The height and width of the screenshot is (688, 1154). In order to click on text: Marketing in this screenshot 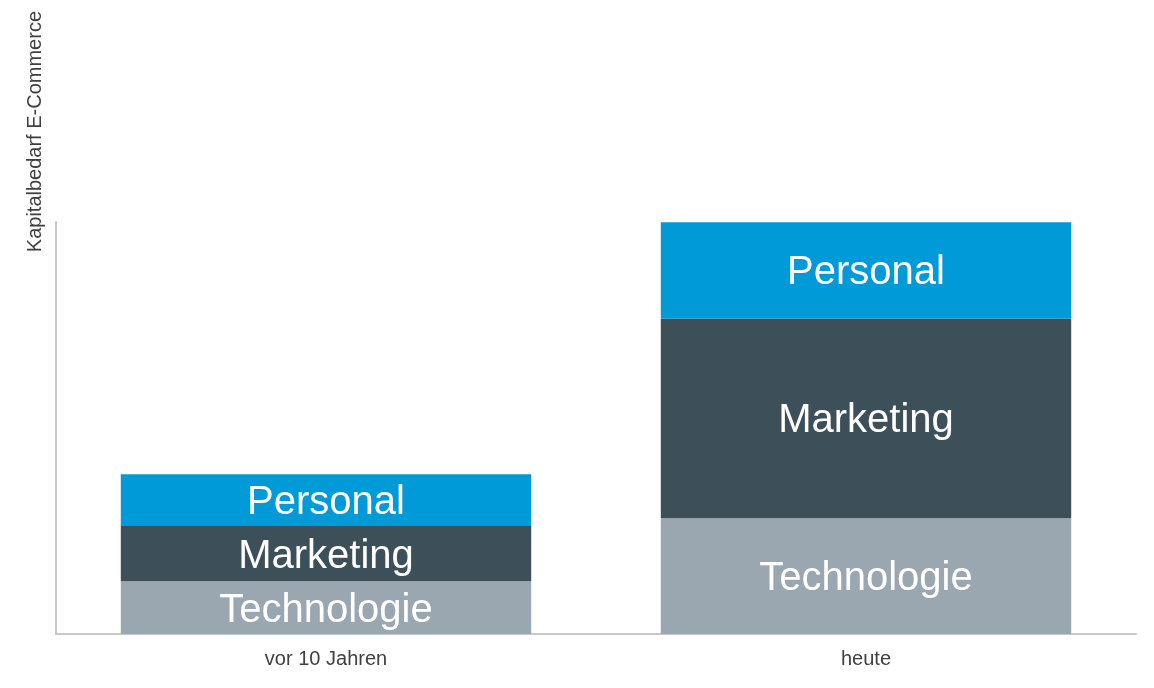, I will do `click(866, 418)`.